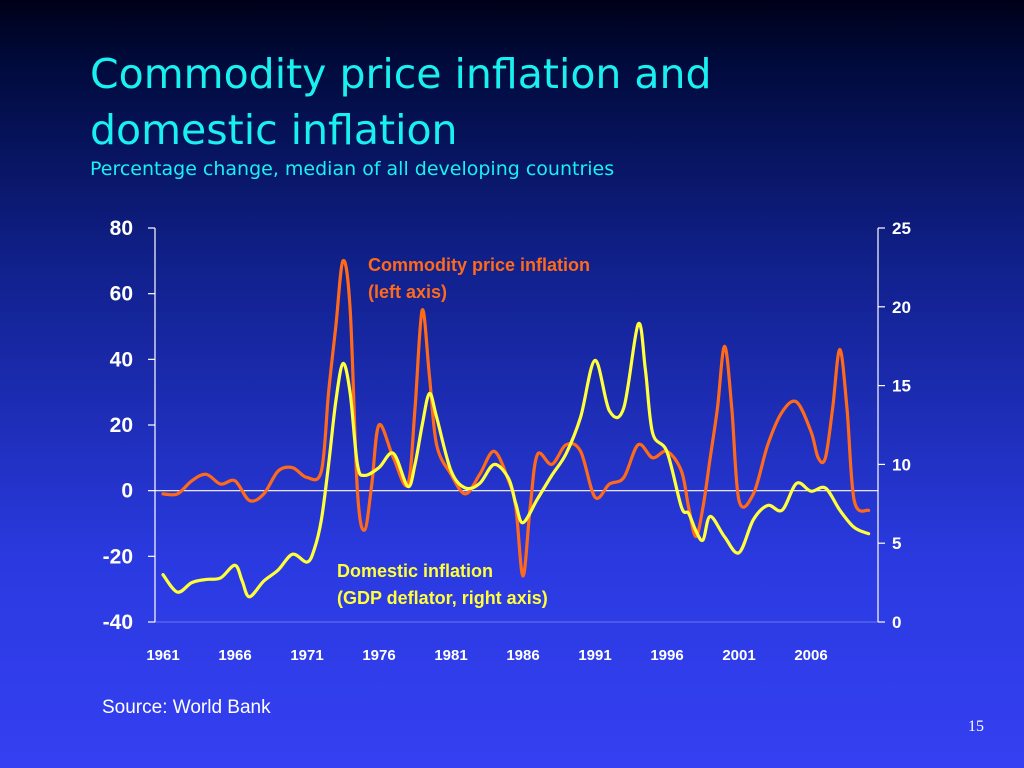 The width and height of the screenshot is (1024, 768). Describe the element at coordinates (976, 726) in the screenshot. I see `page-number: 15` at that location.